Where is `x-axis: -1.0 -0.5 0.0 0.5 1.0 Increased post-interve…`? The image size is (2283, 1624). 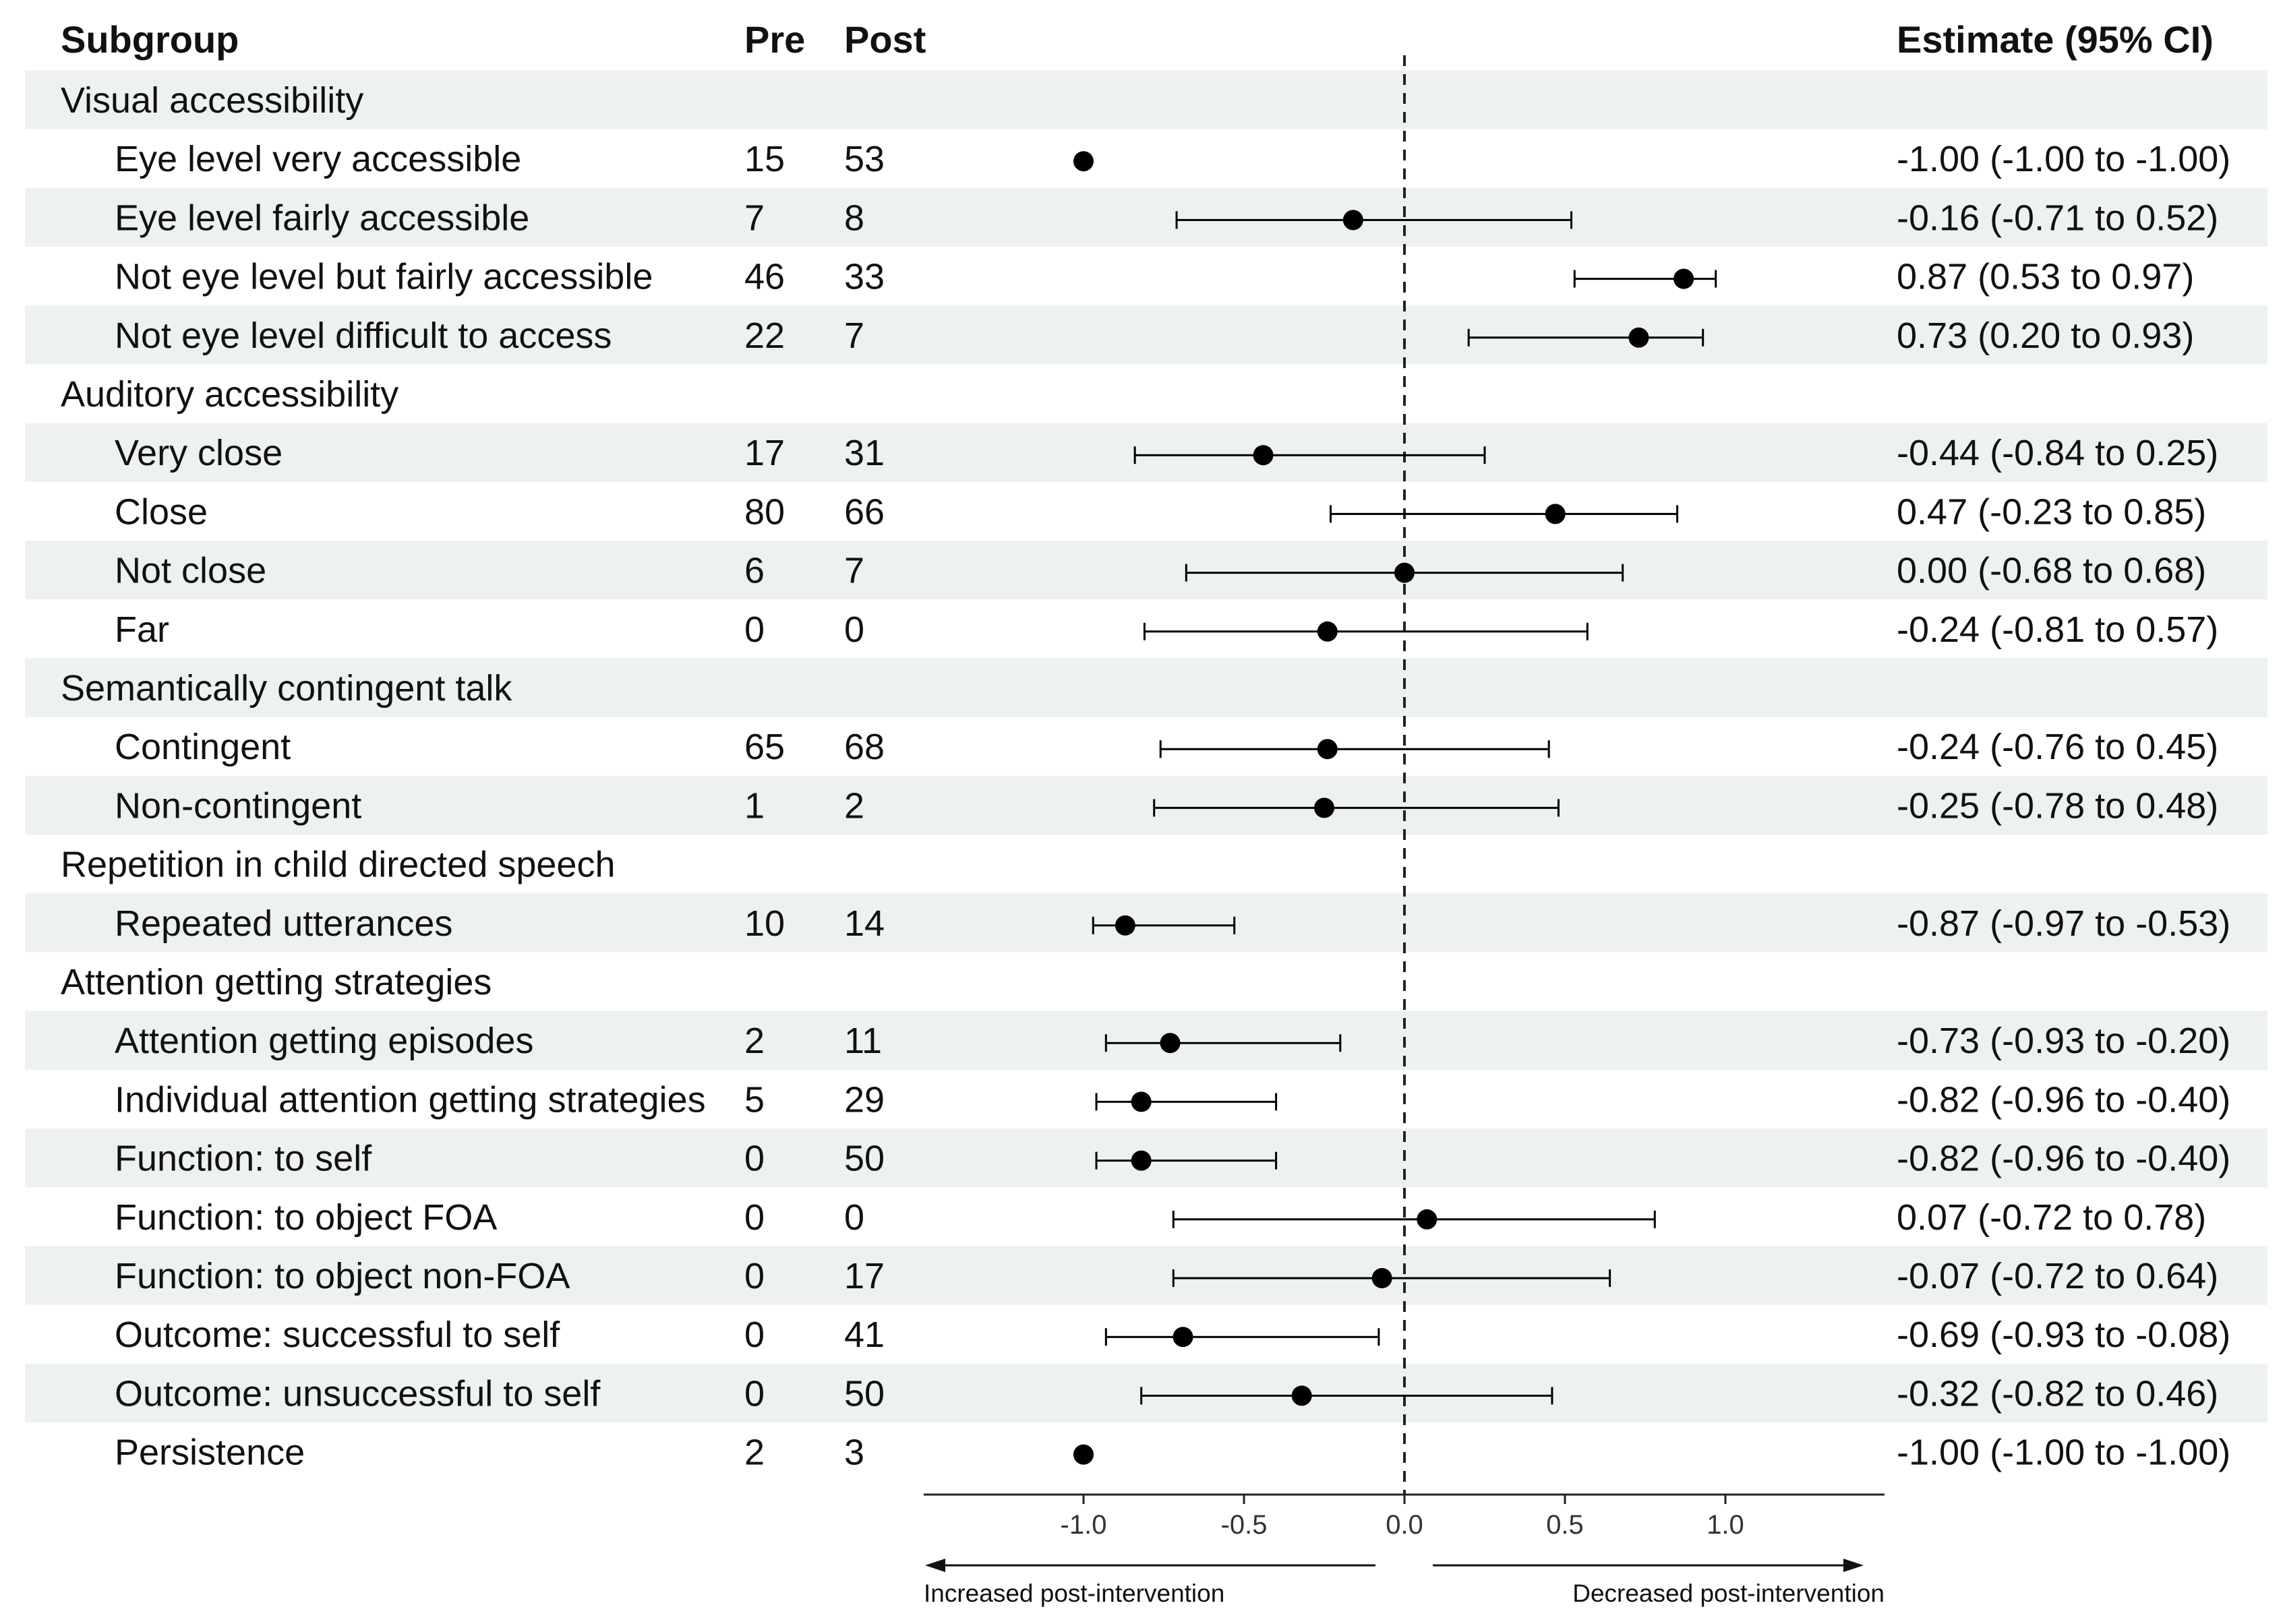 x-axis: -1.0 -0.5 0.0 0.5 1.0 Increased post-interve… is located at coordinates (1404, 1550).